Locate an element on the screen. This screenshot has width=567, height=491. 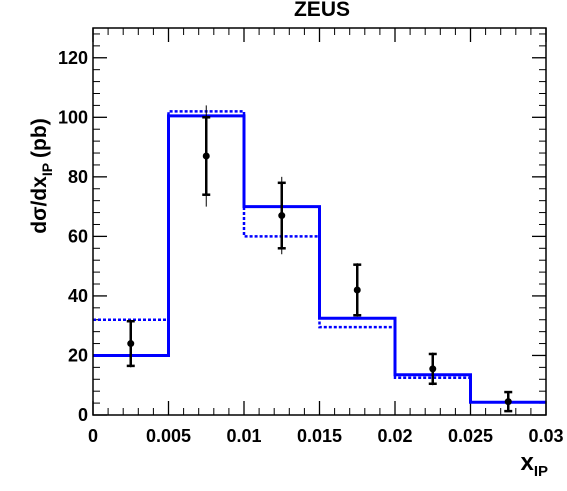
y-tick-label: 120 is located at coordinates (73, 58).